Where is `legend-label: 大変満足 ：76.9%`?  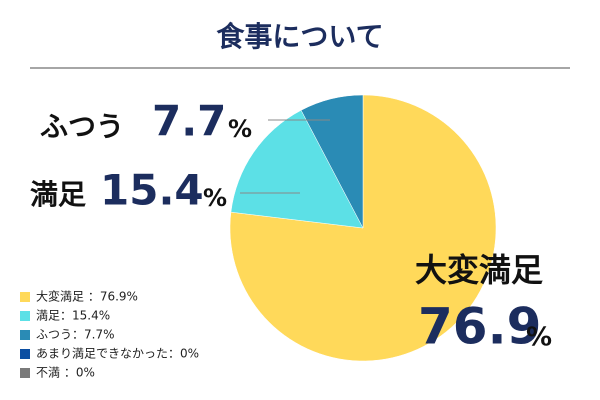 legend-label: 大変満足 ：76.9% is located at coordinates (87, 296).